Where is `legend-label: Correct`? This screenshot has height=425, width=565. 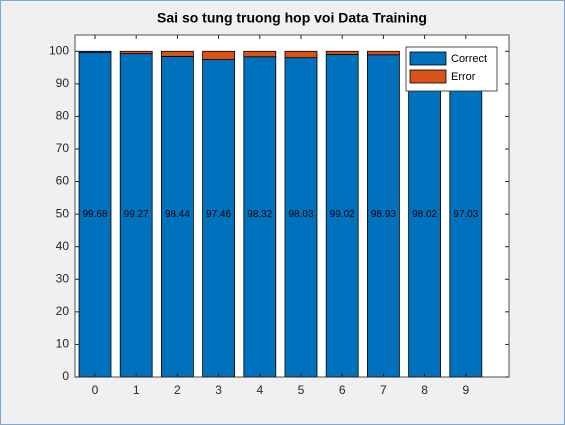 legend-label: Correct is located at coordinates (469, 59).